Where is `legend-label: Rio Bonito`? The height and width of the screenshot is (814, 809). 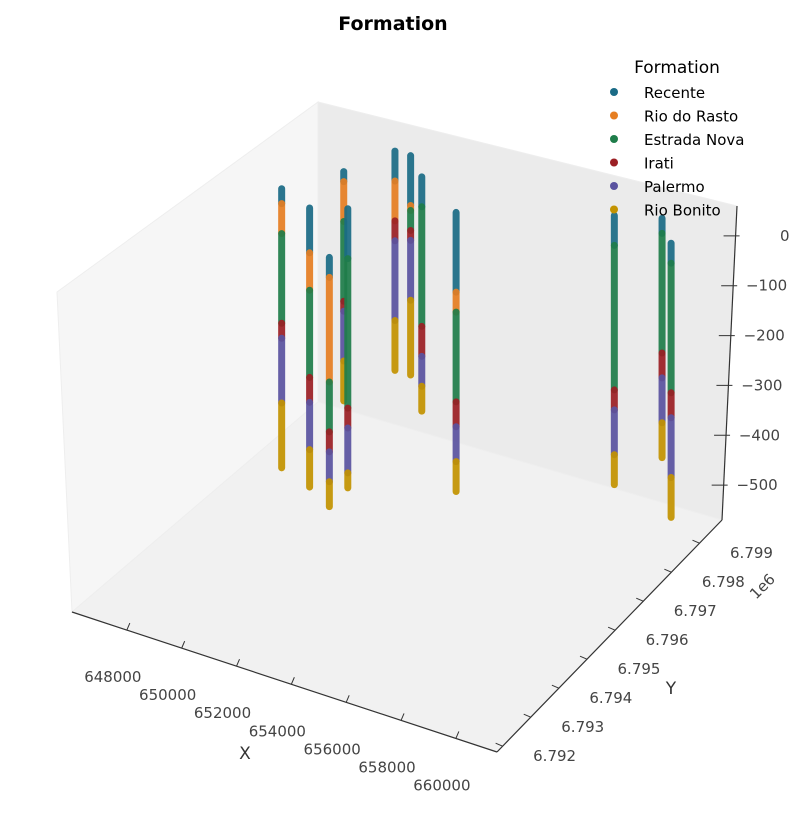 legend-label: Rio Bonito is located at coordinates (682, 211).